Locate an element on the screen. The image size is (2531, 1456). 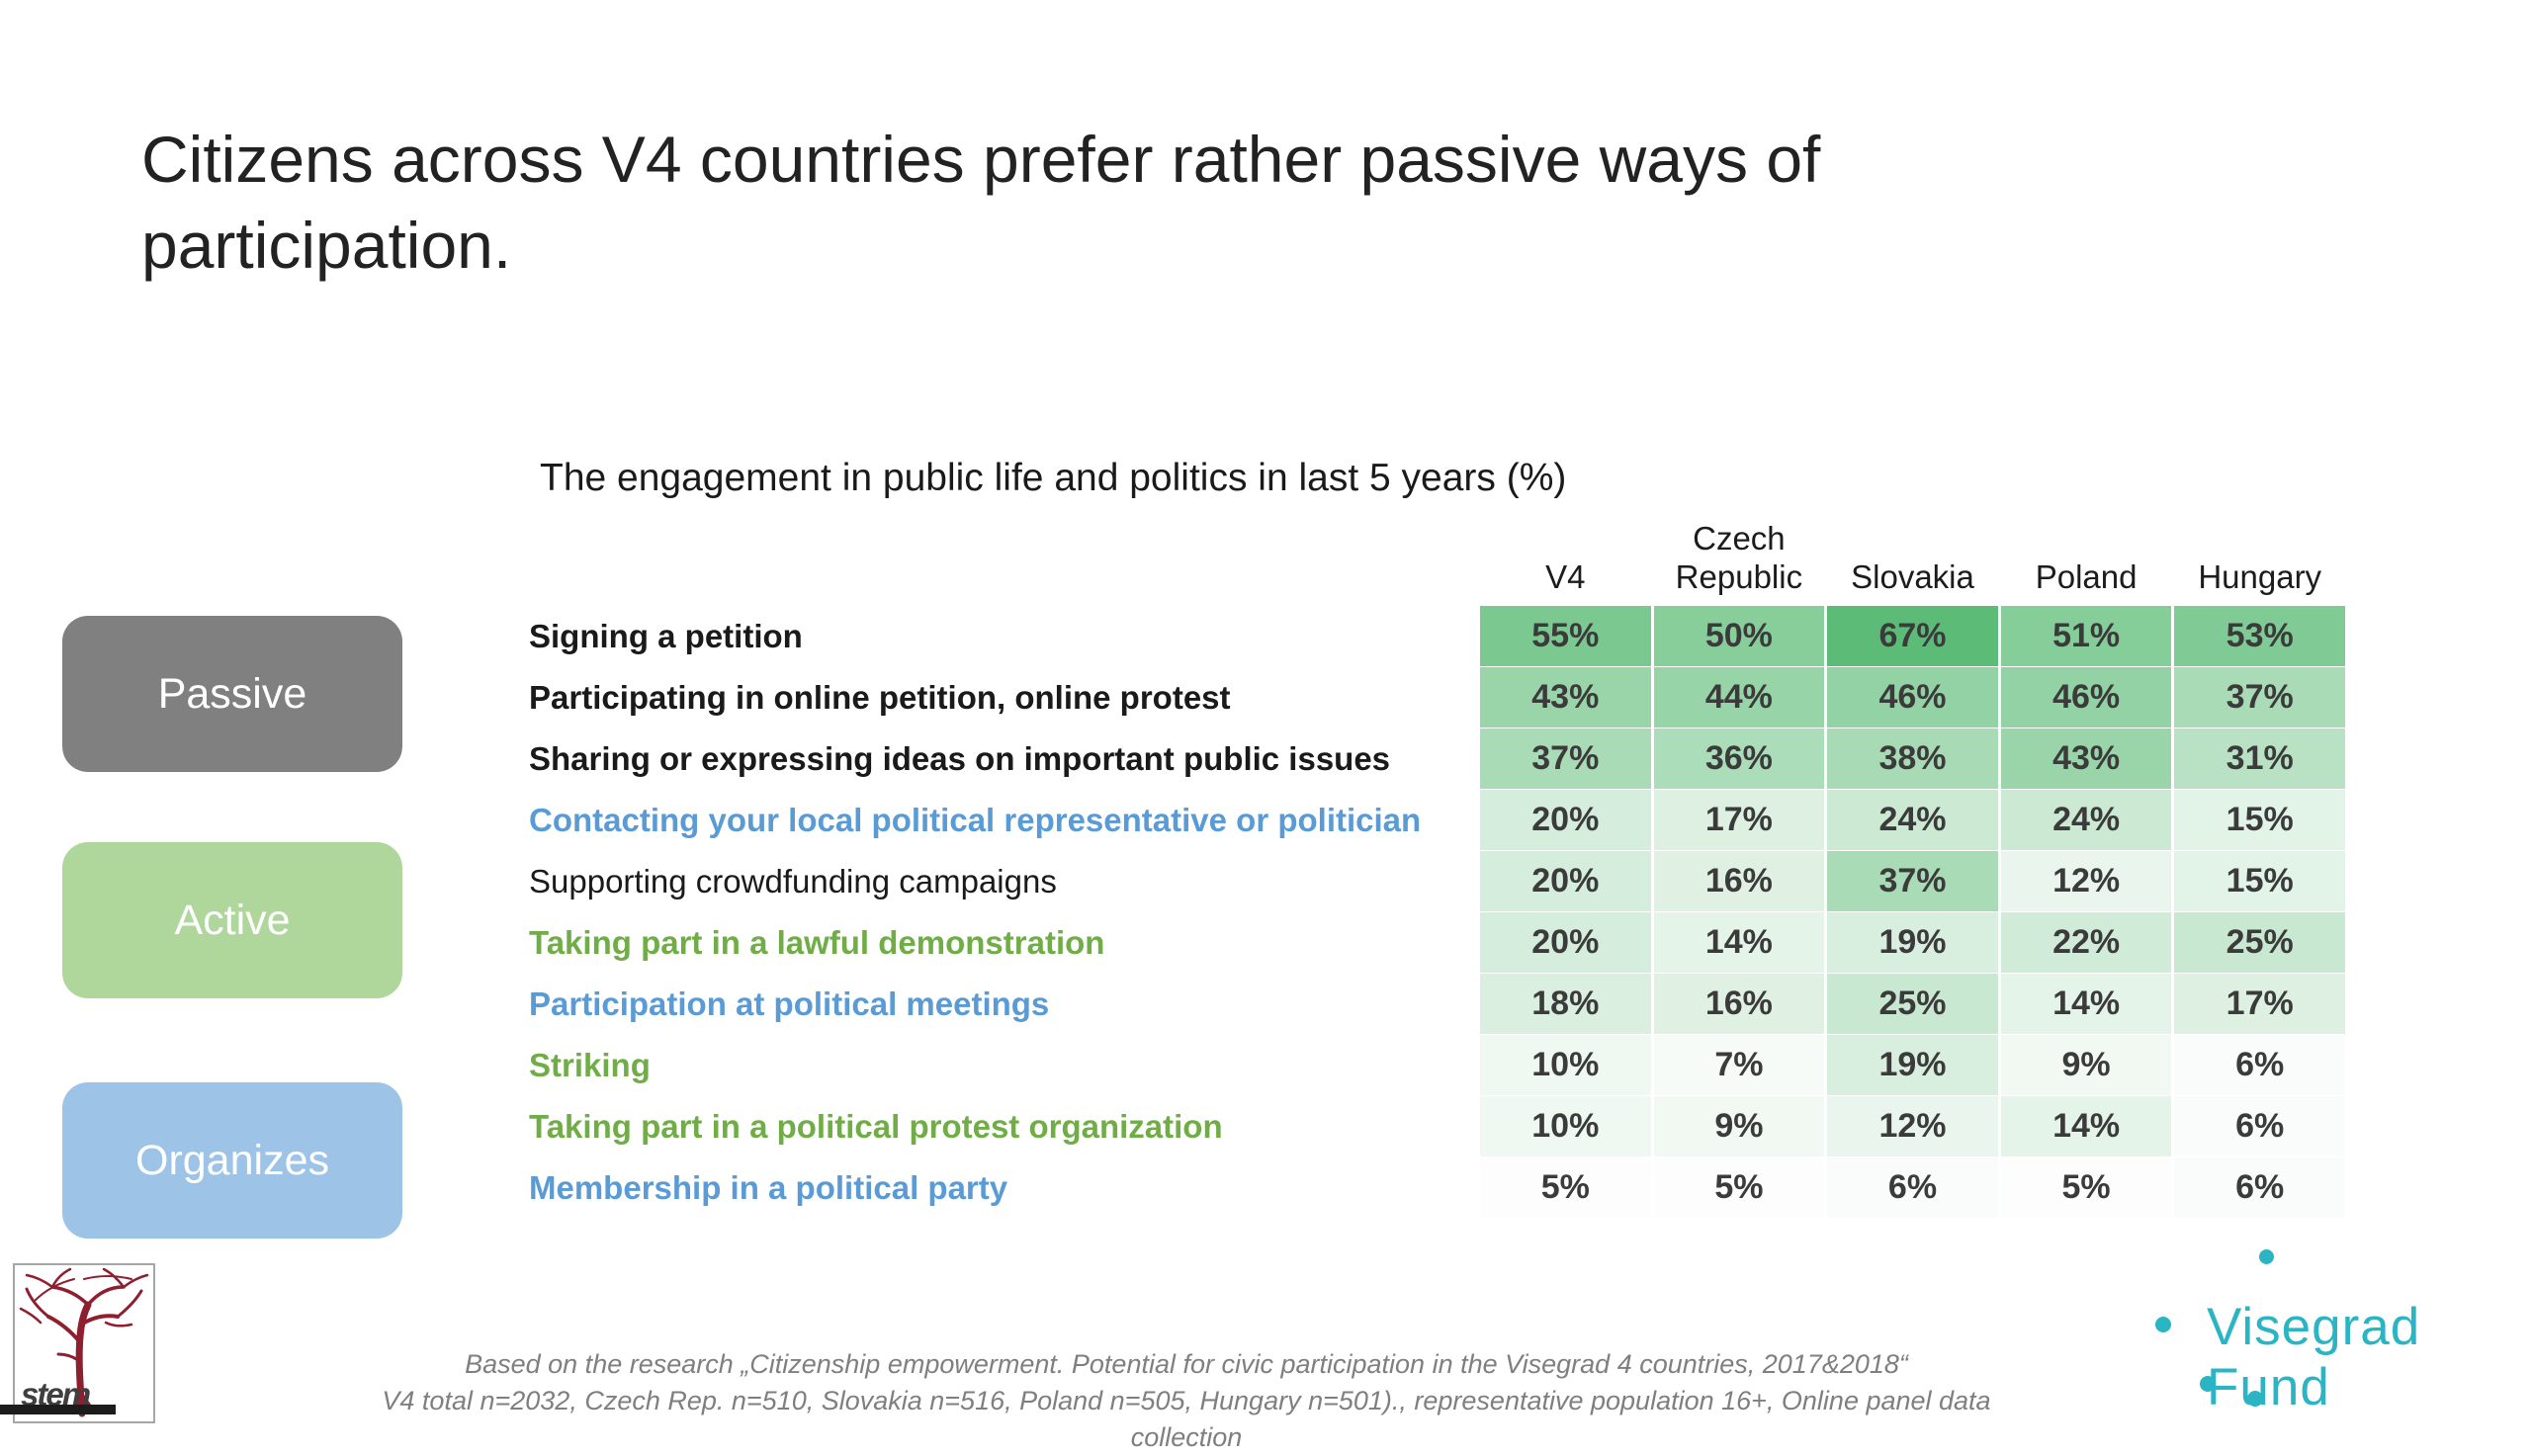
row-label: Membership in a political party is located at coordinates (768, 1187).